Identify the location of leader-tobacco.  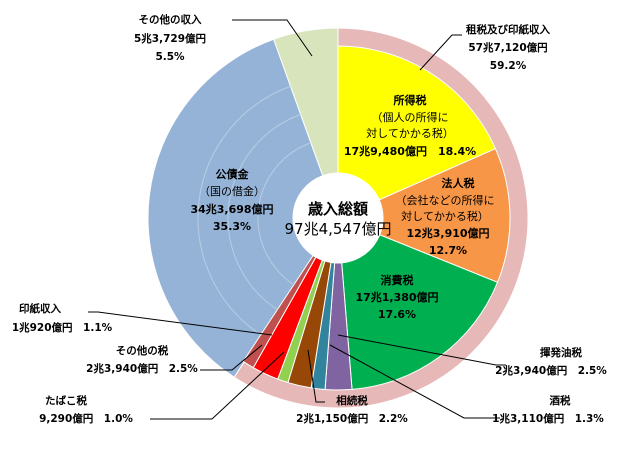
(217, 385).